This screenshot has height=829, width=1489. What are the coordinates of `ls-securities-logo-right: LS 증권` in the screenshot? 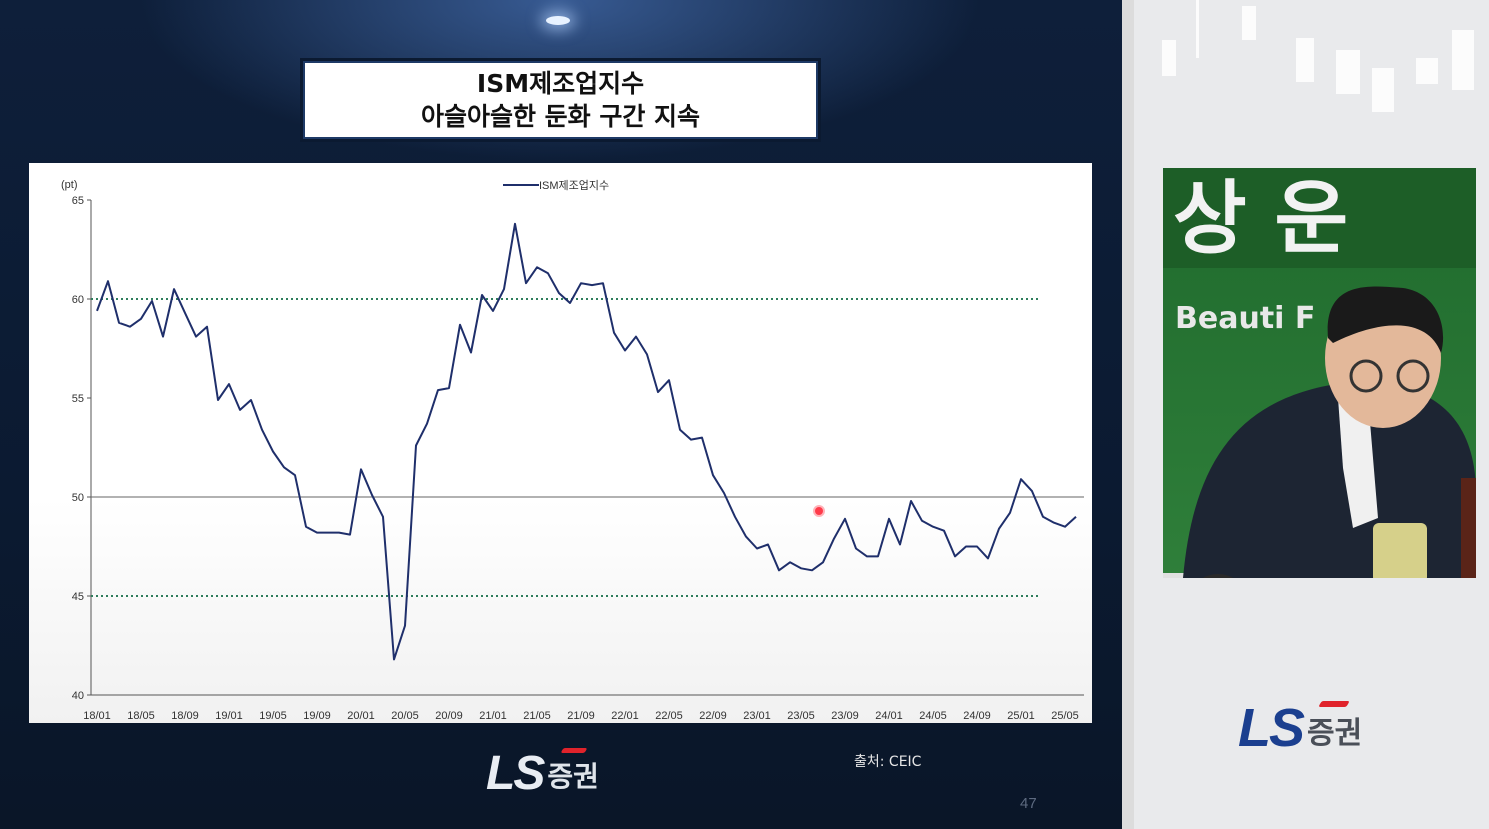 It's located at (1300, 728).